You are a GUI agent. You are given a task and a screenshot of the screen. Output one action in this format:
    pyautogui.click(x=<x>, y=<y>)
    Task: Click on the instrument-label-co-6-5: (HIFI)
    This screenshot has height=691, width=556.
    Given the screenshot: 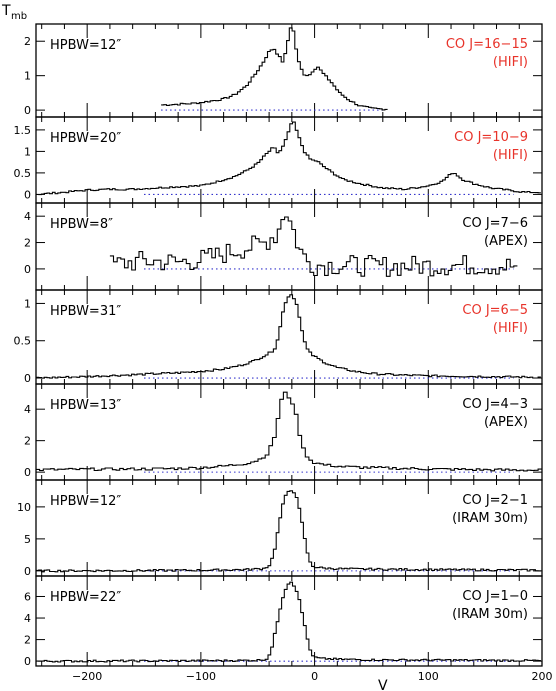 What is the action you would take?
    pyautogui.click(x=510, y=328)
    